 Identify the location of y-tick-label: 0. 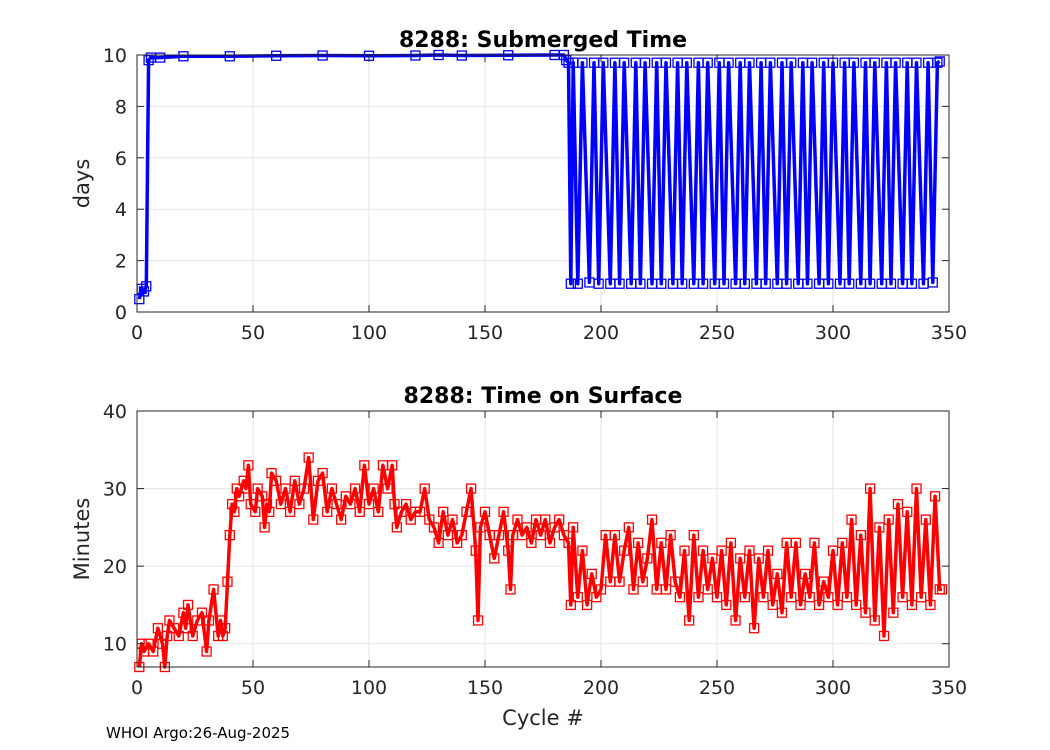
(121, 313).